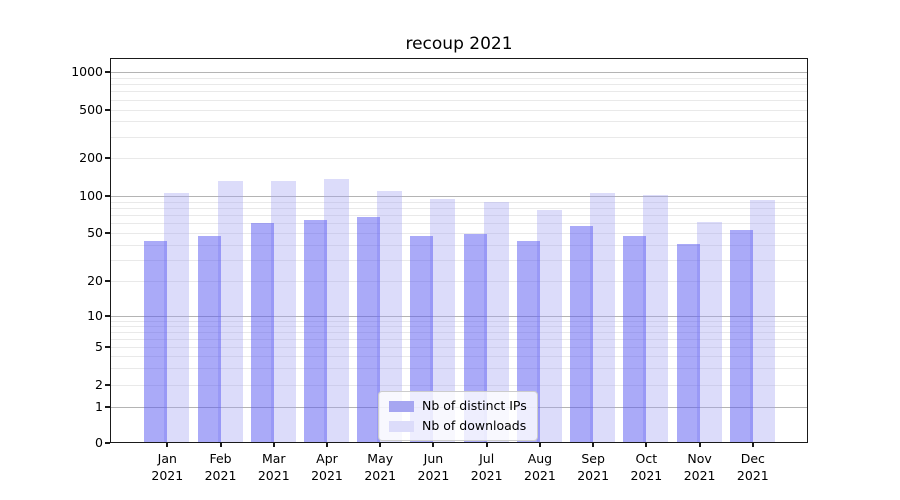 This screenshot has width=900, height=500. Describe the element at coordinates (220, 445) in the screenshot. I see `x-tick-mark-feb` at that location.